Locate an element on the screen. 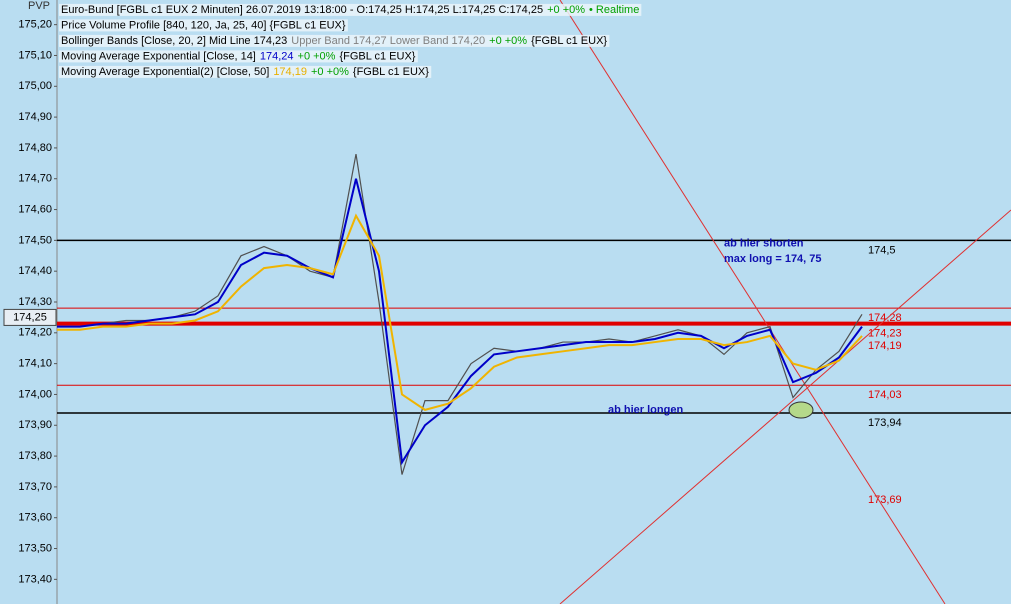  axis-corner-label: PVP is located at coordinates (39, 6).